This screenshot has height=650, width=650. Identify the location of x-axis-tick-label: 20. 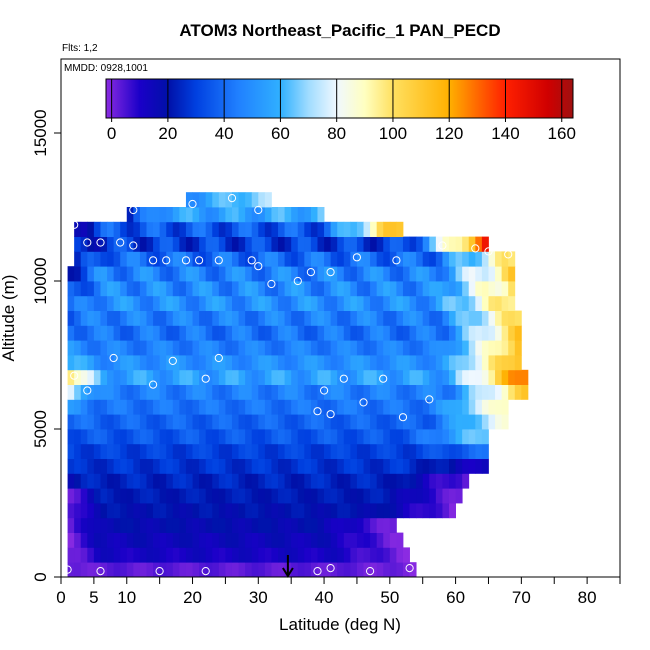
(192, 597).